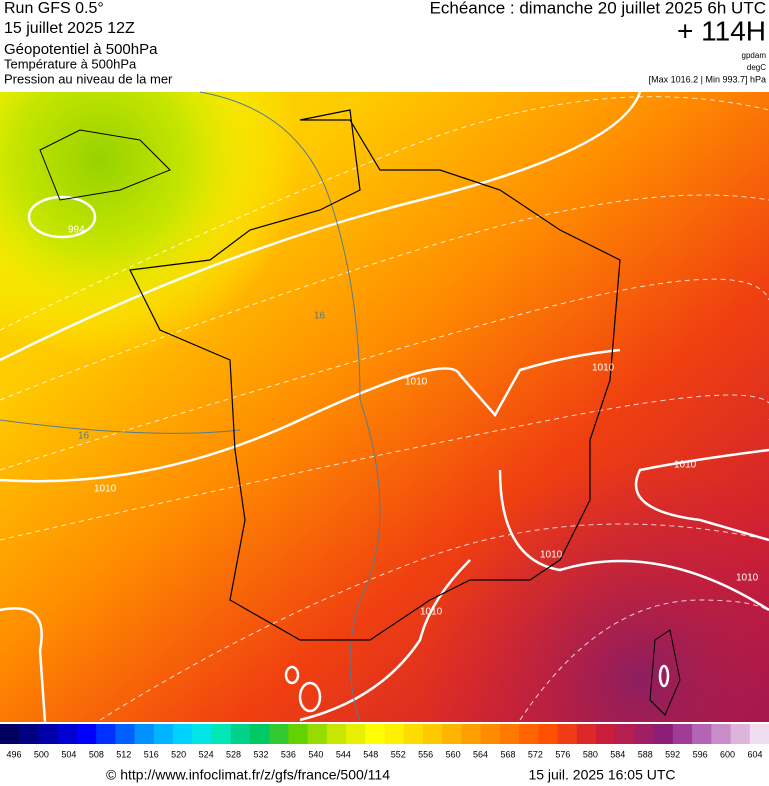  Describe the element at coordinates (88, 78) in the screenshot. I see `header-line: Pression au niveau de la mer` at that location.